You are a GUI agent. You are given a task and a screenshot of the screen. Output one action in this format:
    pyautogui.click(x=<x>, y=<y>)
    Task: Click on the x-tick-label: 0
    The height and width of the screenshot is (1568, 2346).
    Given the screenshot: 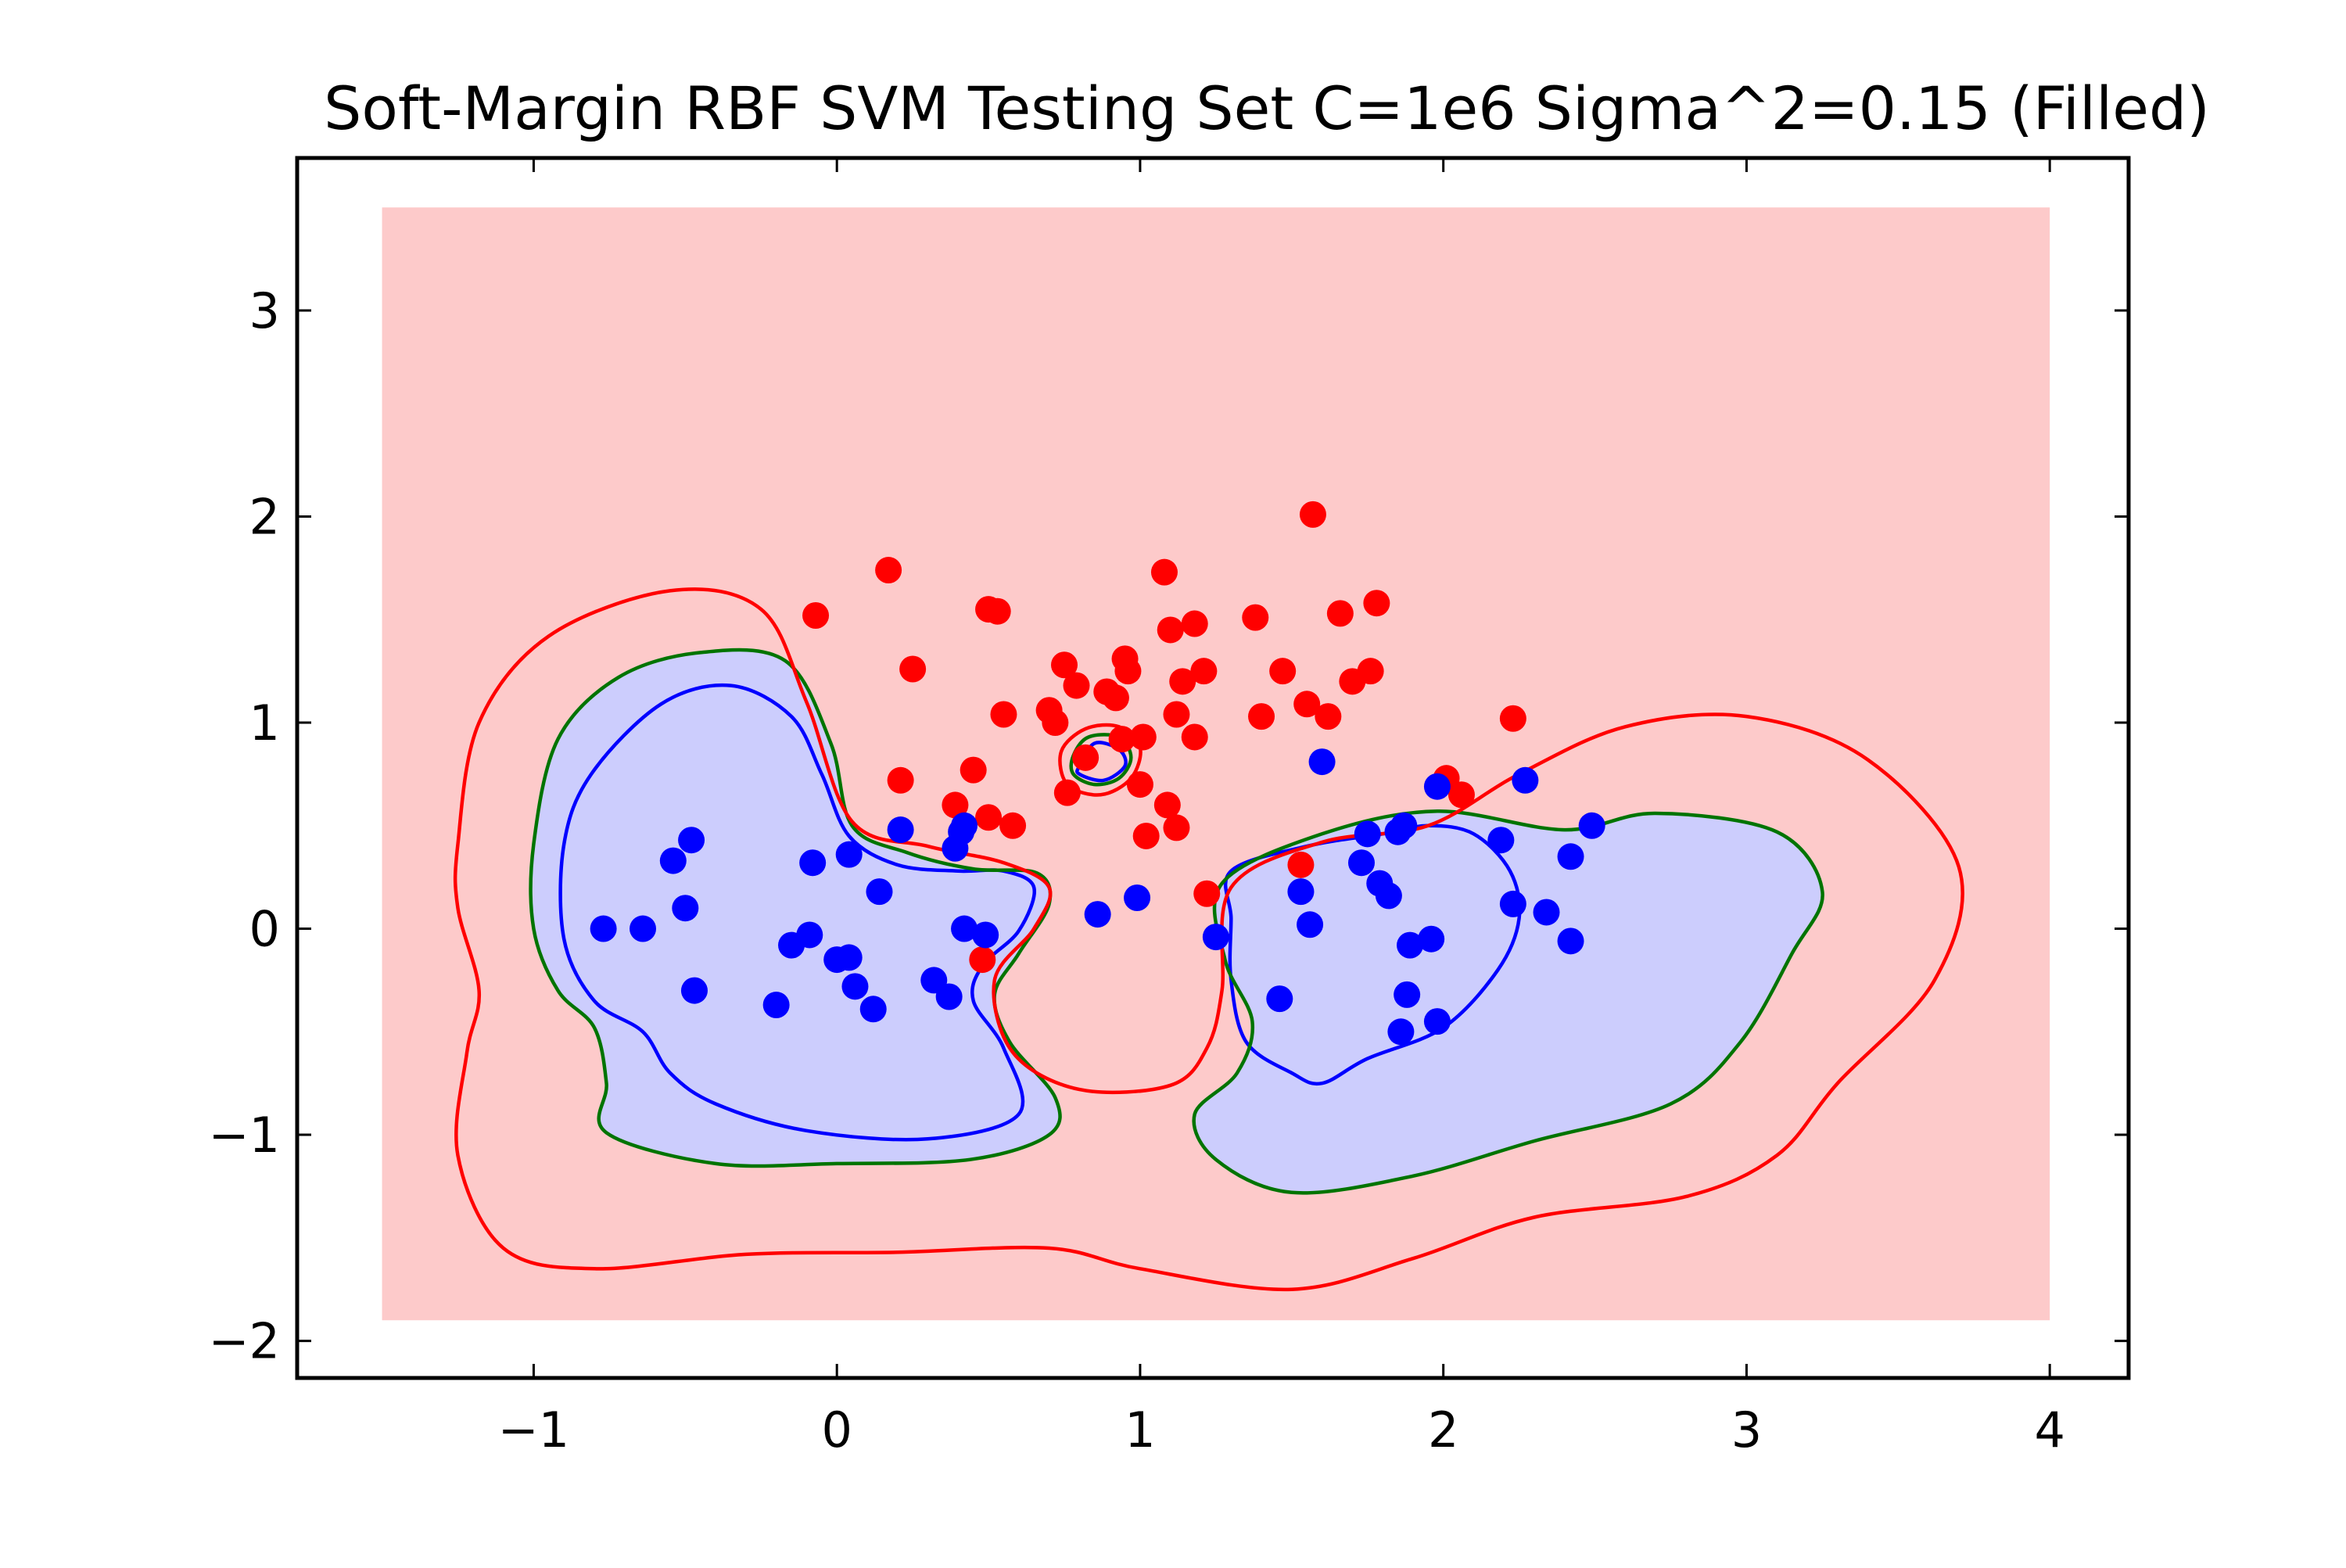 What is the action you would take?
    pyautogui.click(x=837, y=1430)
    